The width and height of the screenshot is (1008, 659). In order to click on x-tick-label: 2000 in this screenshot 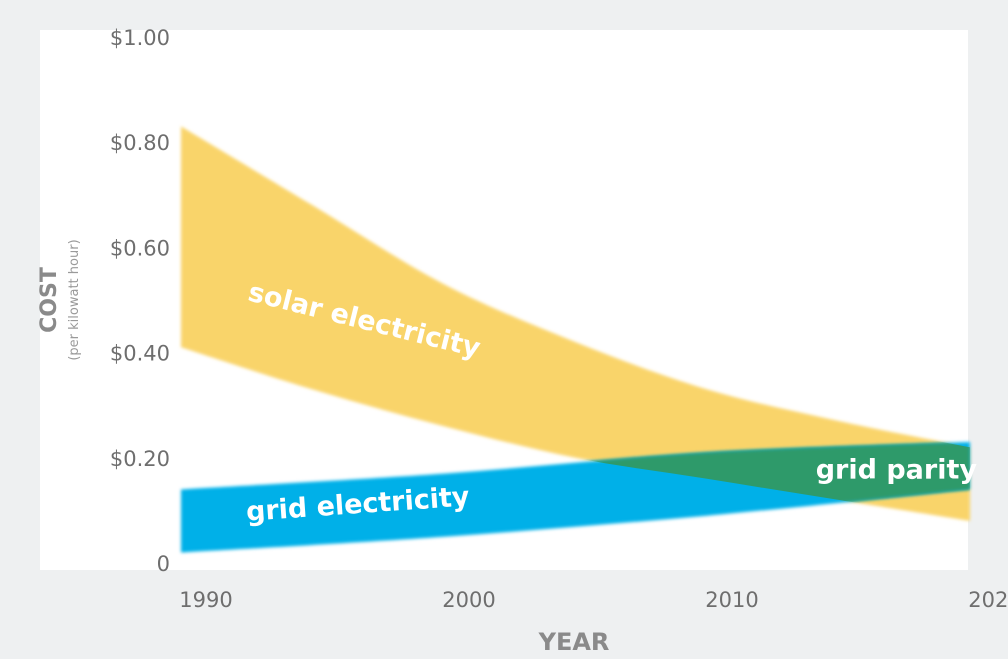, I will do `click(468, 600)`.